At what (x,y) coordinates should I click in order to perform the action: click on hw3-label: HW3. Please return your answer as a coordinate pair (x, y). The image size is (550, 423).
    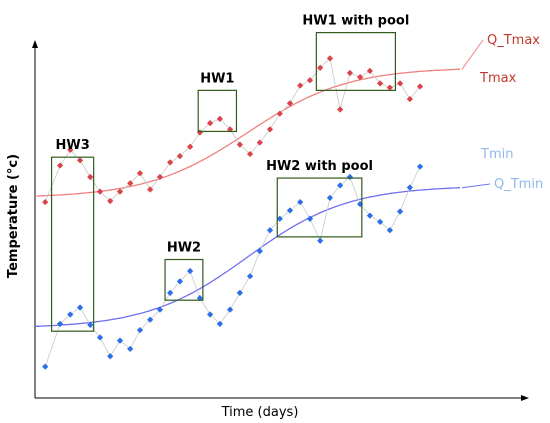
    Looking at the image, I should click on (72, 145).